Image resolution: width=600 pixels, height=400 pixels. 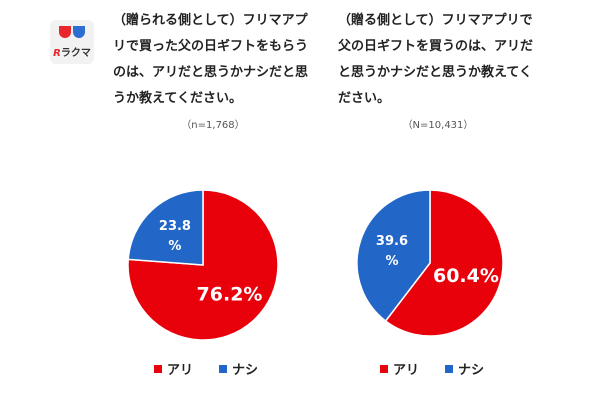 What do you see at coordinates (405, 370) in the screenshot?
I see `right-legend-label-ari: アリ` at bounding box center [405, 370].